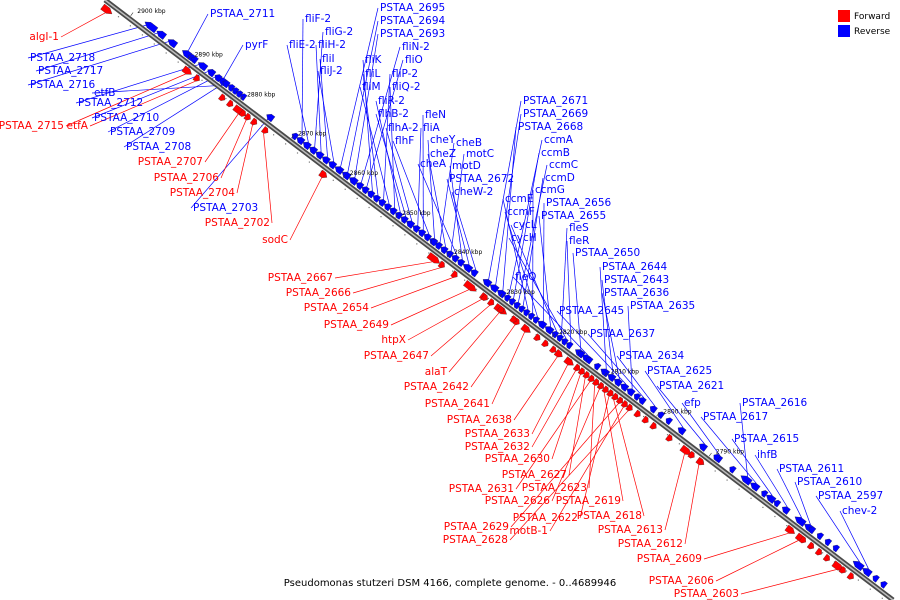 The width and height of the screenshot is (900, 600). What do you see at coordinates (380, 114) in the screenshot?
I see `flin-2-connector` at bounding box center [380, 114].